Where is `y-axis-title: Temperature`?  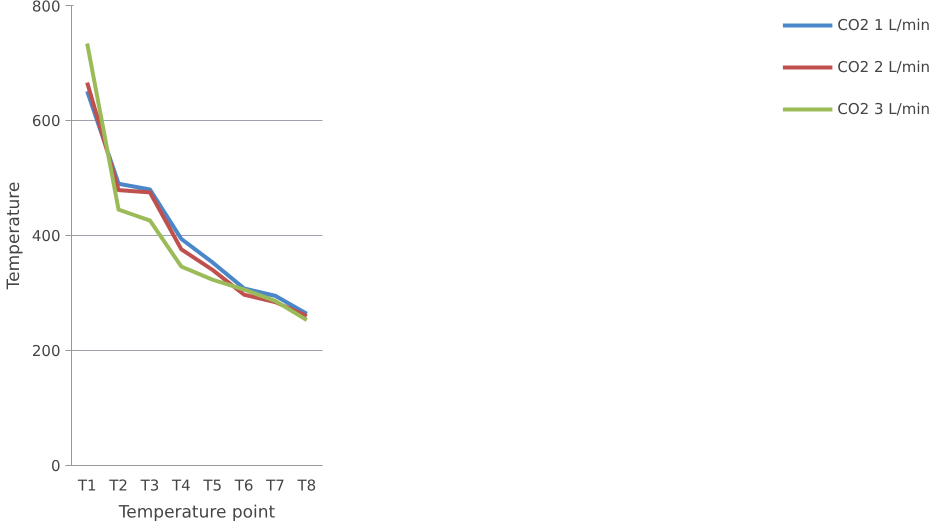
y-axis-title: Temperature is located at coordinates (14, 236).